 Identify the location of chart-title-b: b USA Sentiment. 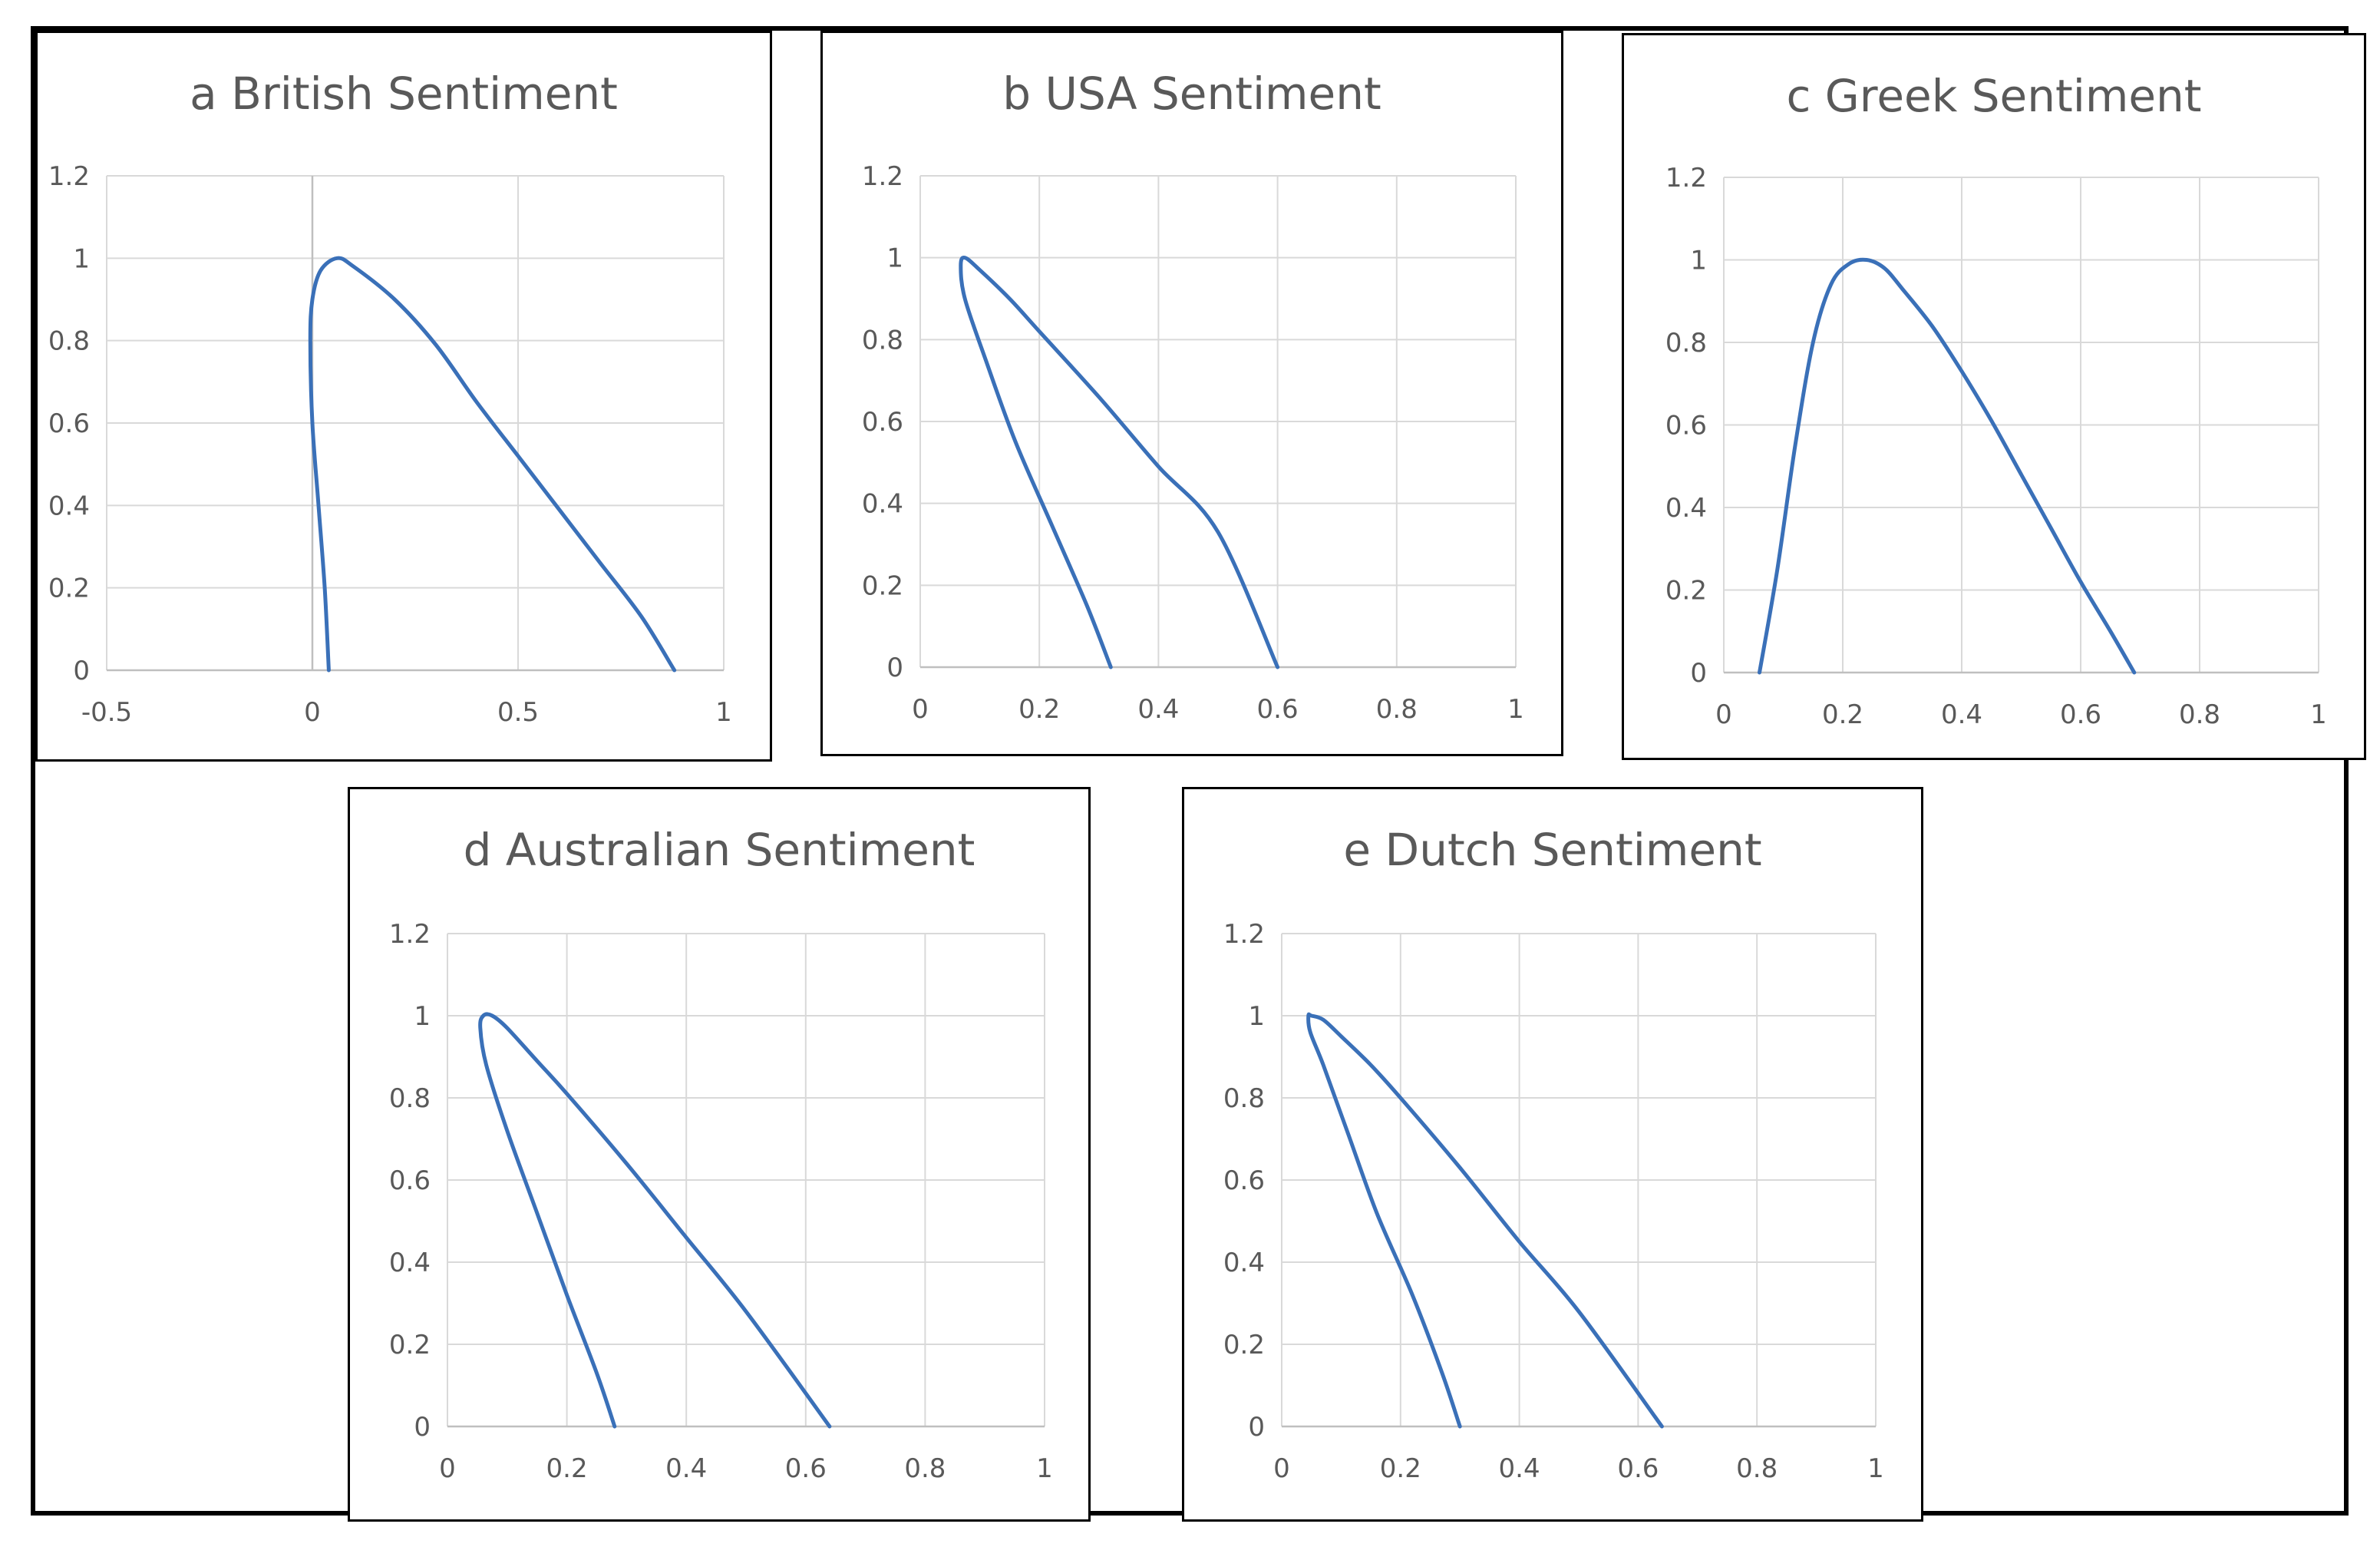
(1191, 94).